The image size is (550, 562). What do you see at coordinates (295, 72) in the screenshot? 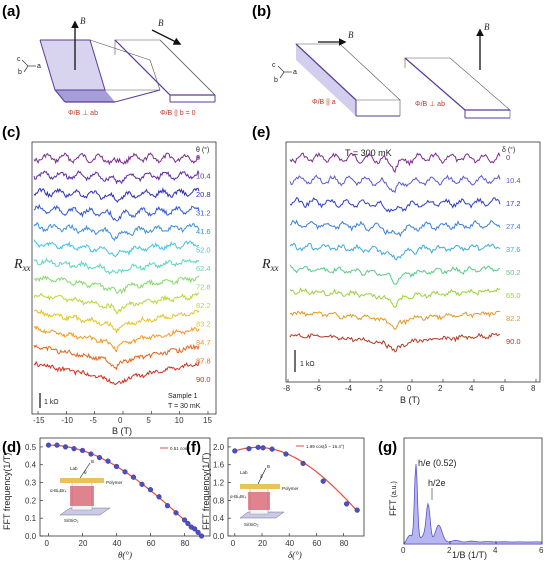
I see `axis-a-label-b: a` at bounding box center [295, 72].